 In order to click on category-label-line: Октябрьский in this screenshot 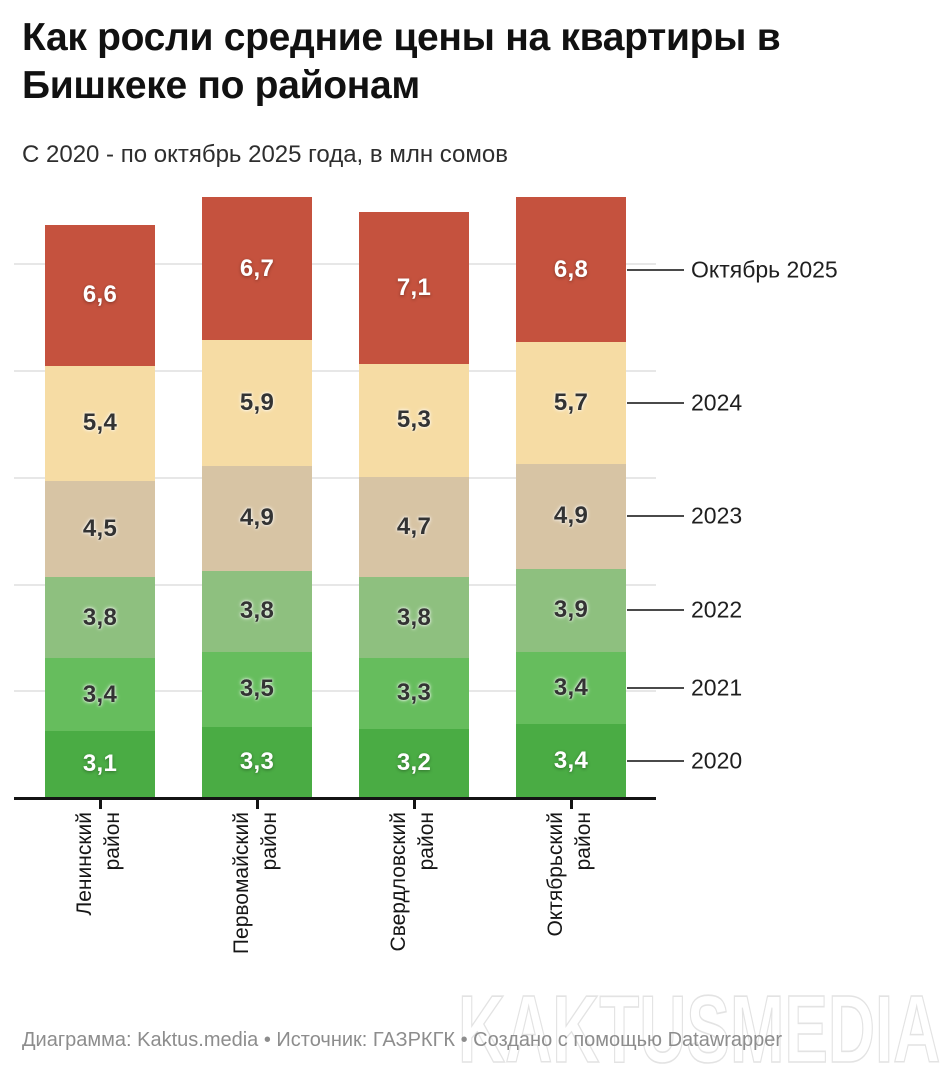, I will do `click(555, 874)`.